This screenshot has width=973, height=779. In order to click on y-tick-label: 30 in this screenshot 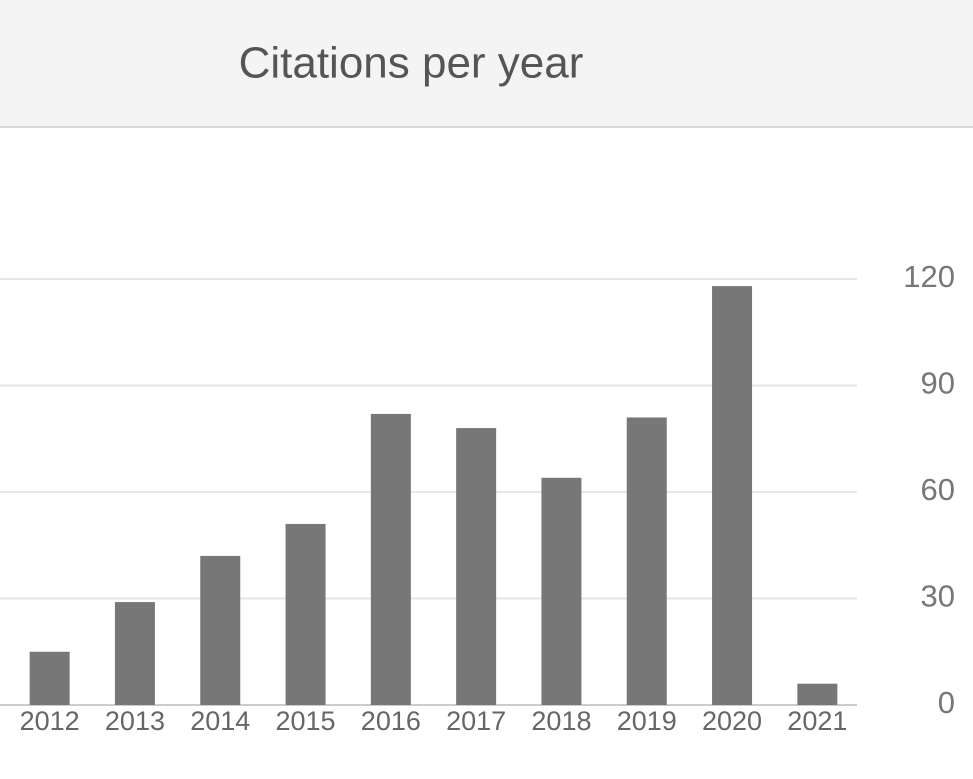, I will do `click(938, 596)`.